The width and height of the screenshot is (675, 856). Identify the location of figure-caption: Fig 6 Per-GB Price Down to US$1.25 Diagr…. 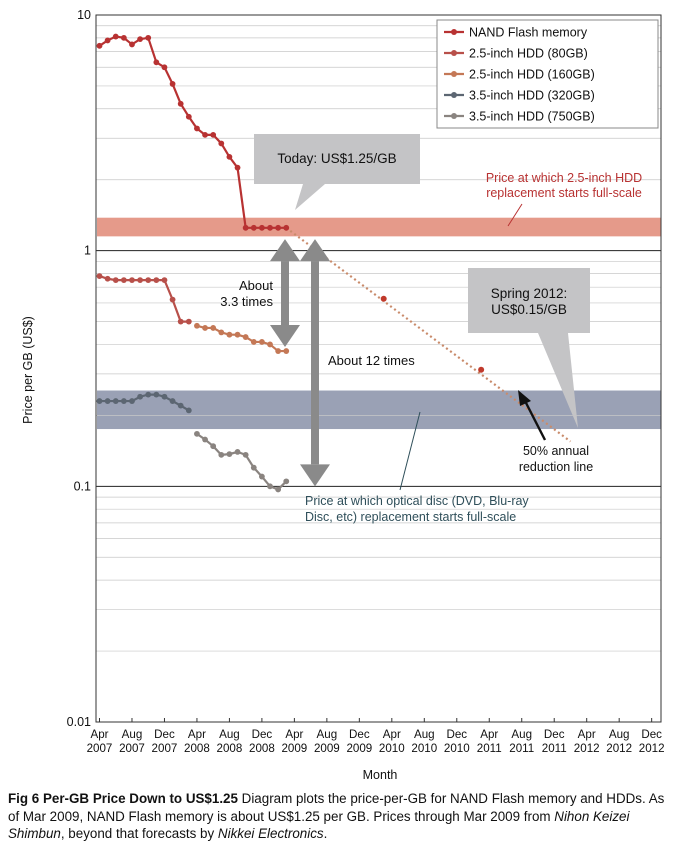
(338, 816).